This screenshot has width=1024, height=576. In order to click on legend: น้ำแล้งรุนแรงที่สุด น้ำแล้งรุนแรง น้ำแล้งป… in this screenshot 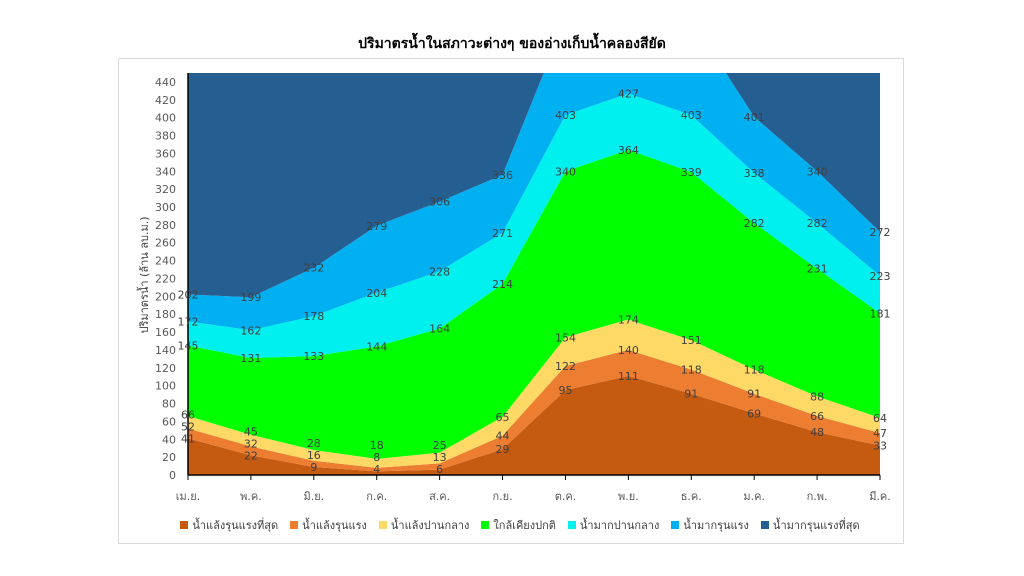, I will do `click(520, 525)`.